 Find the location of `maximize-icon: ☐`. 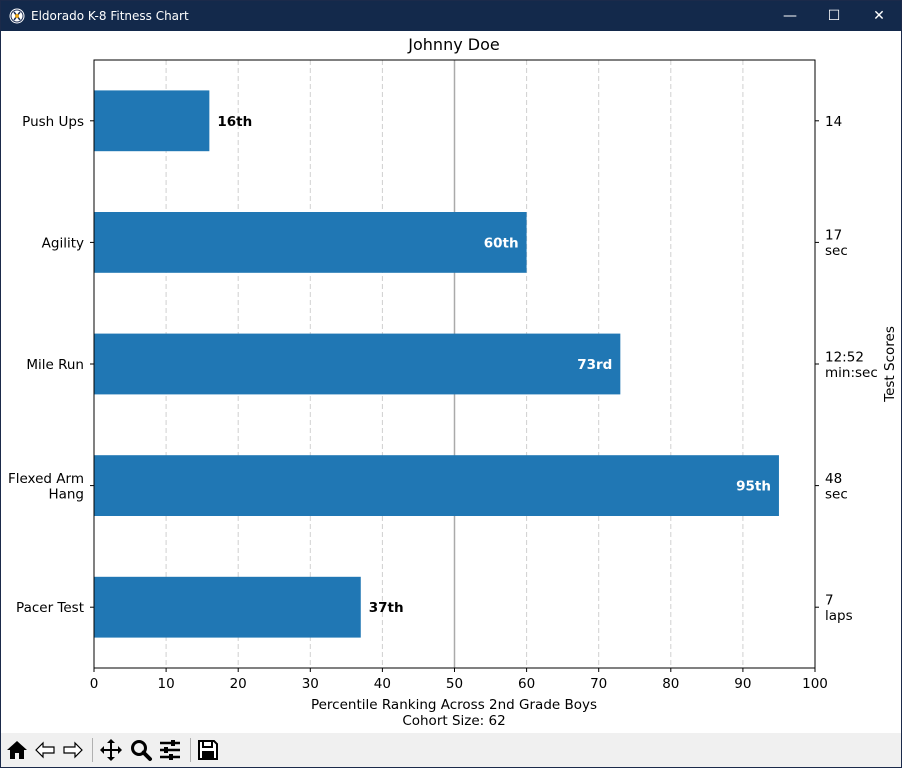

maximize-icon: ☐ is located at coordinates (834, 16).